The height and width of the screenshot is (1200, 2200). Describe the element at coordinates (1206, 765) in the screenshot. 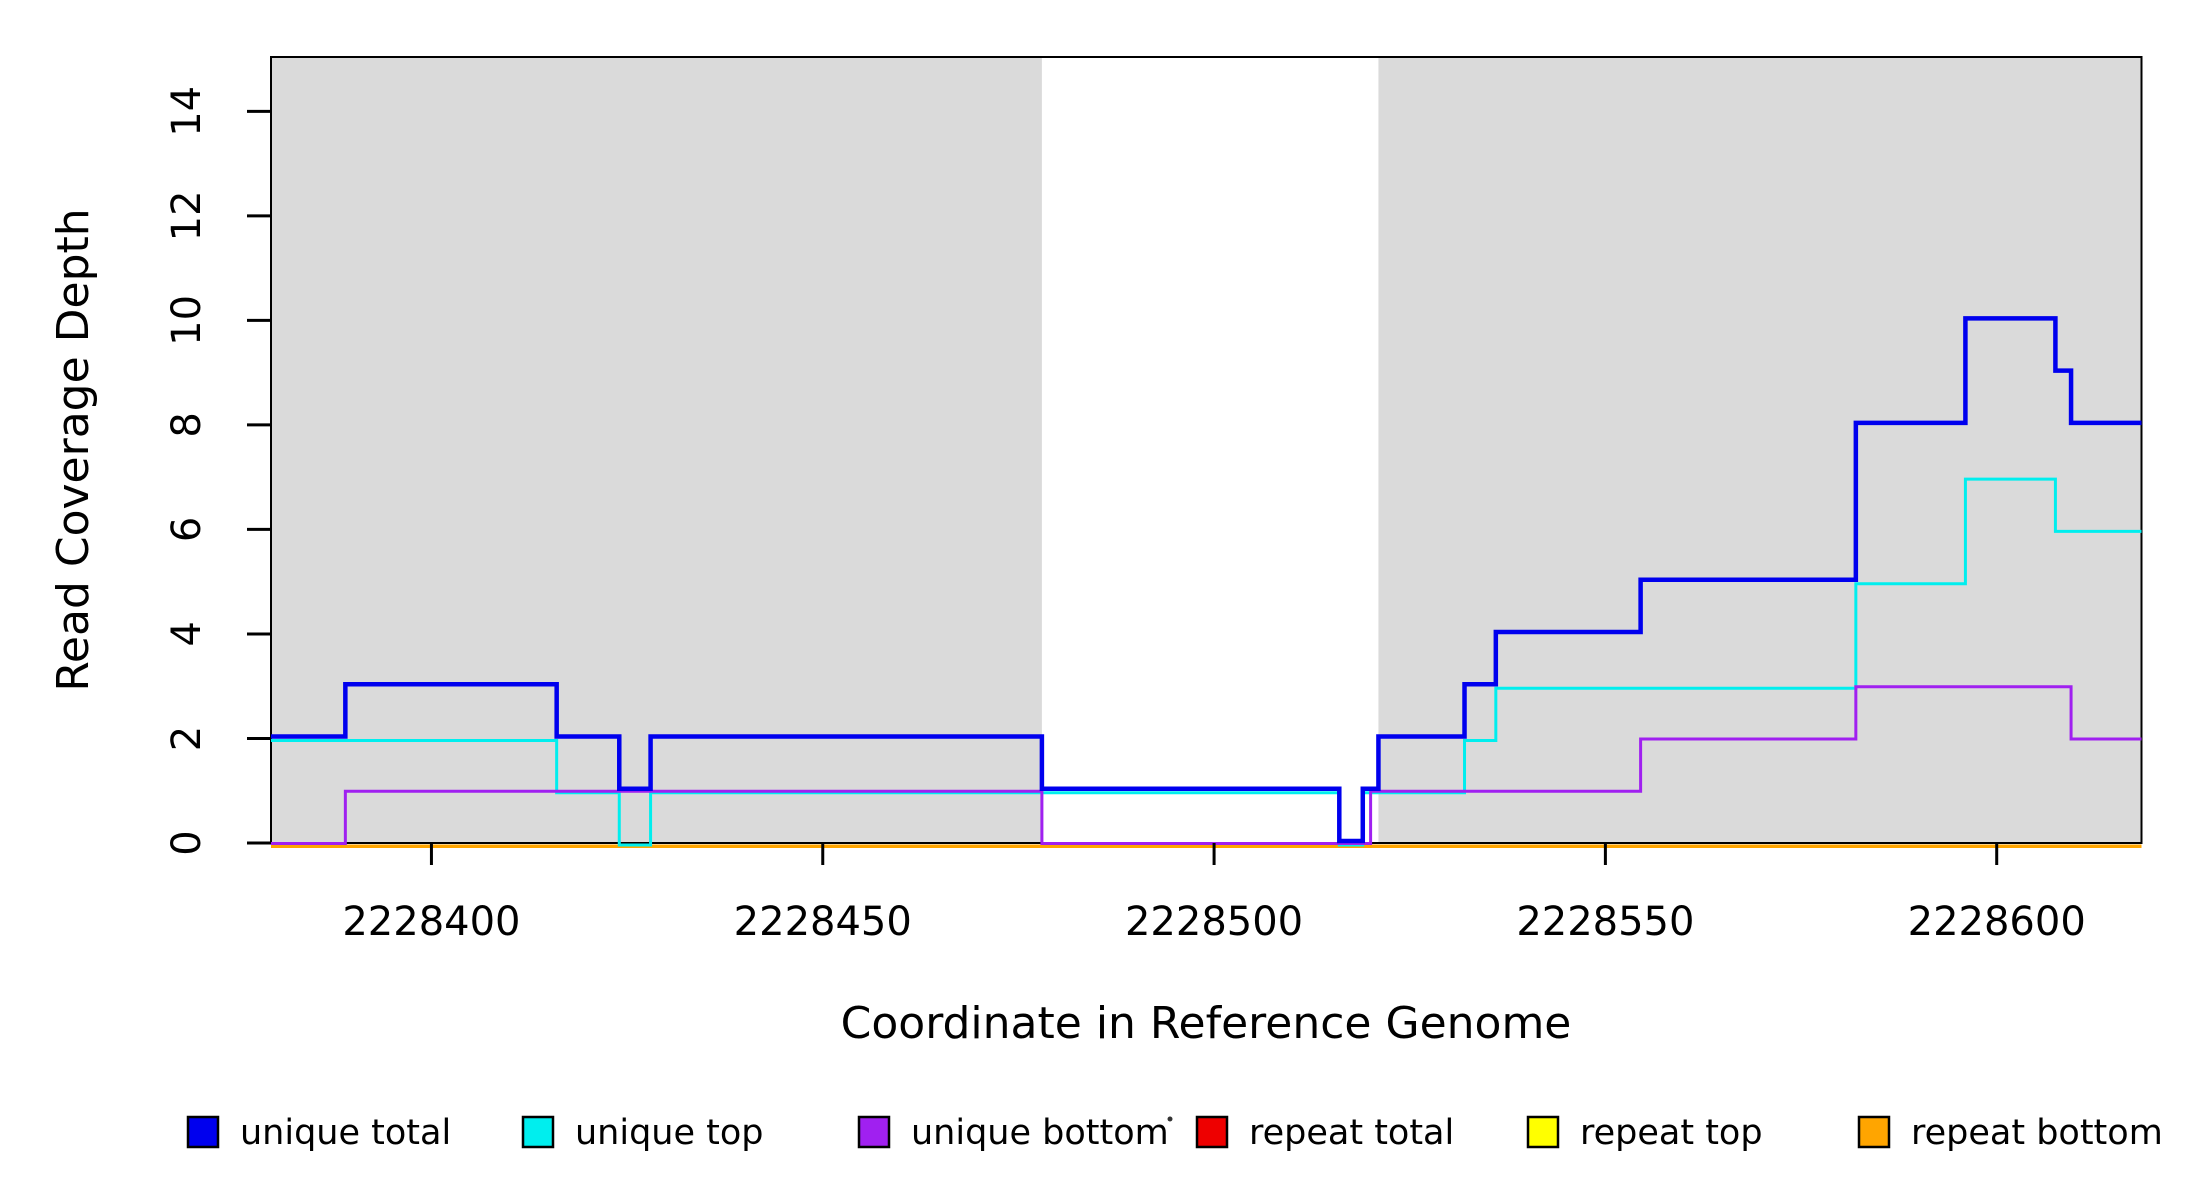

I see `series-line-unique-bottom` at that location.